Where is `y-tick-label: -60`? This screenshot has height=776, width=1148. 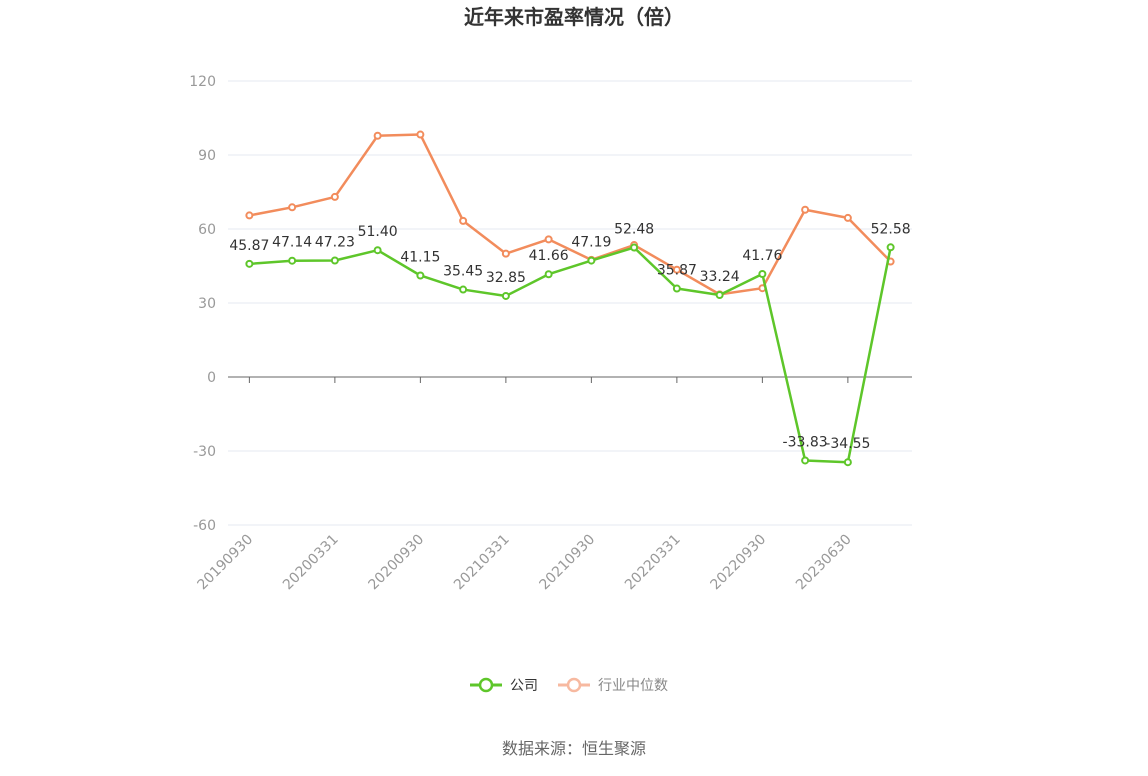 y-tick-label: -60 is located at coordinates (204, 526).